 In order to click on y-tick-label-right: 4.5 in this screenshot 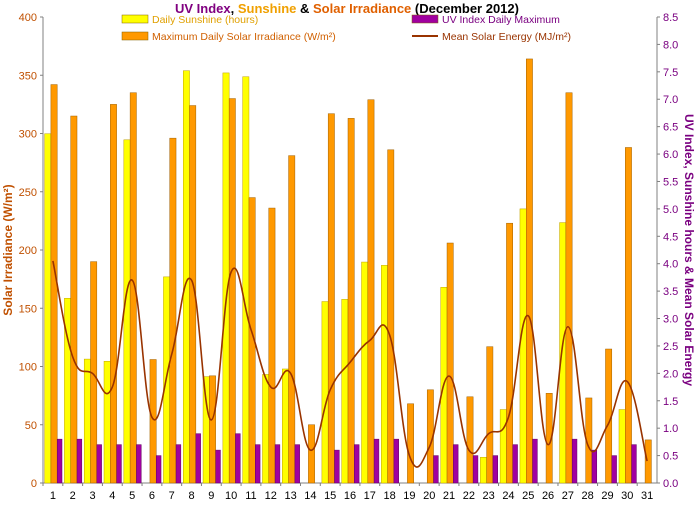, I will do `click(670, 237)`.